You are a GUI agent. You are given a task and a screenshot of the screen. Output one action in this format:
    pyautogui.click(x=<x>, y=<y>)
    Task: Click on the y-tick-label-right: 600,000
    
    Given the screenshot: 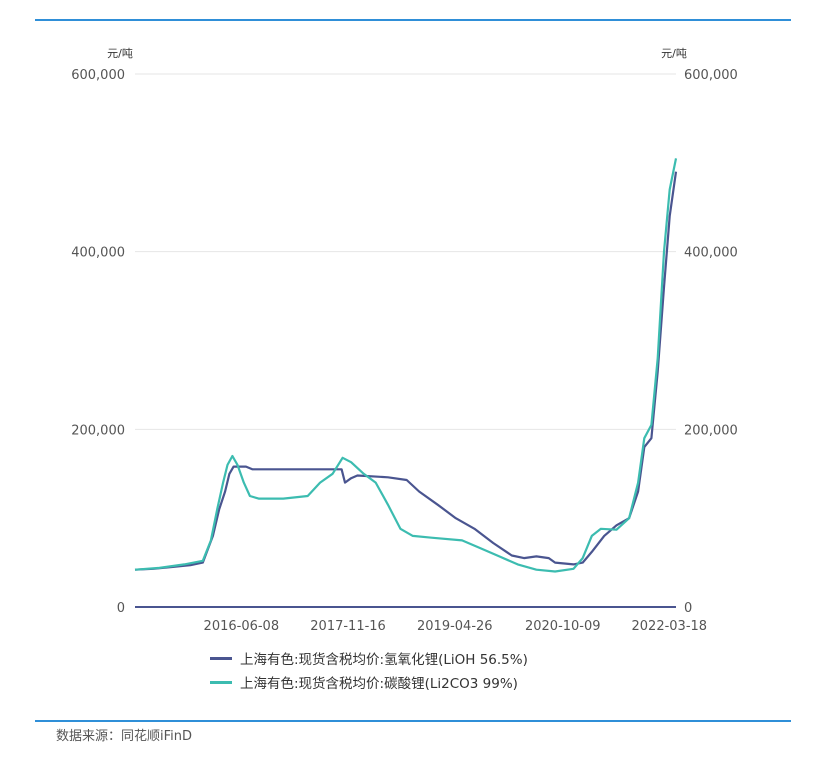 What is the action you would take?
    pyautogui.click(x=711, y=75)
    